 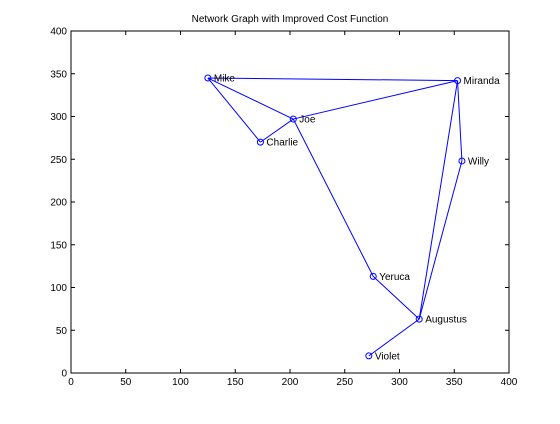 I want to click on x-tick-label: 400, so click(x=509, y=382).